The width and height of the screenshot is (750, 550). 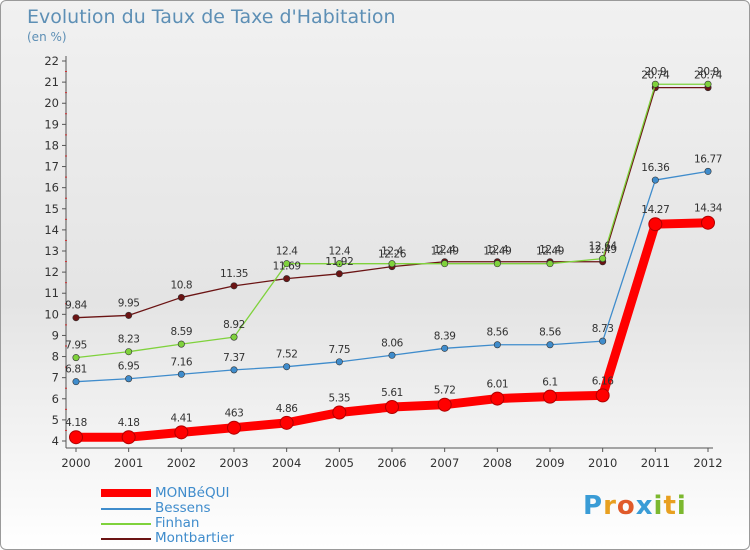 I want to click on data-label: 7.37, so click(x=234, y=358).